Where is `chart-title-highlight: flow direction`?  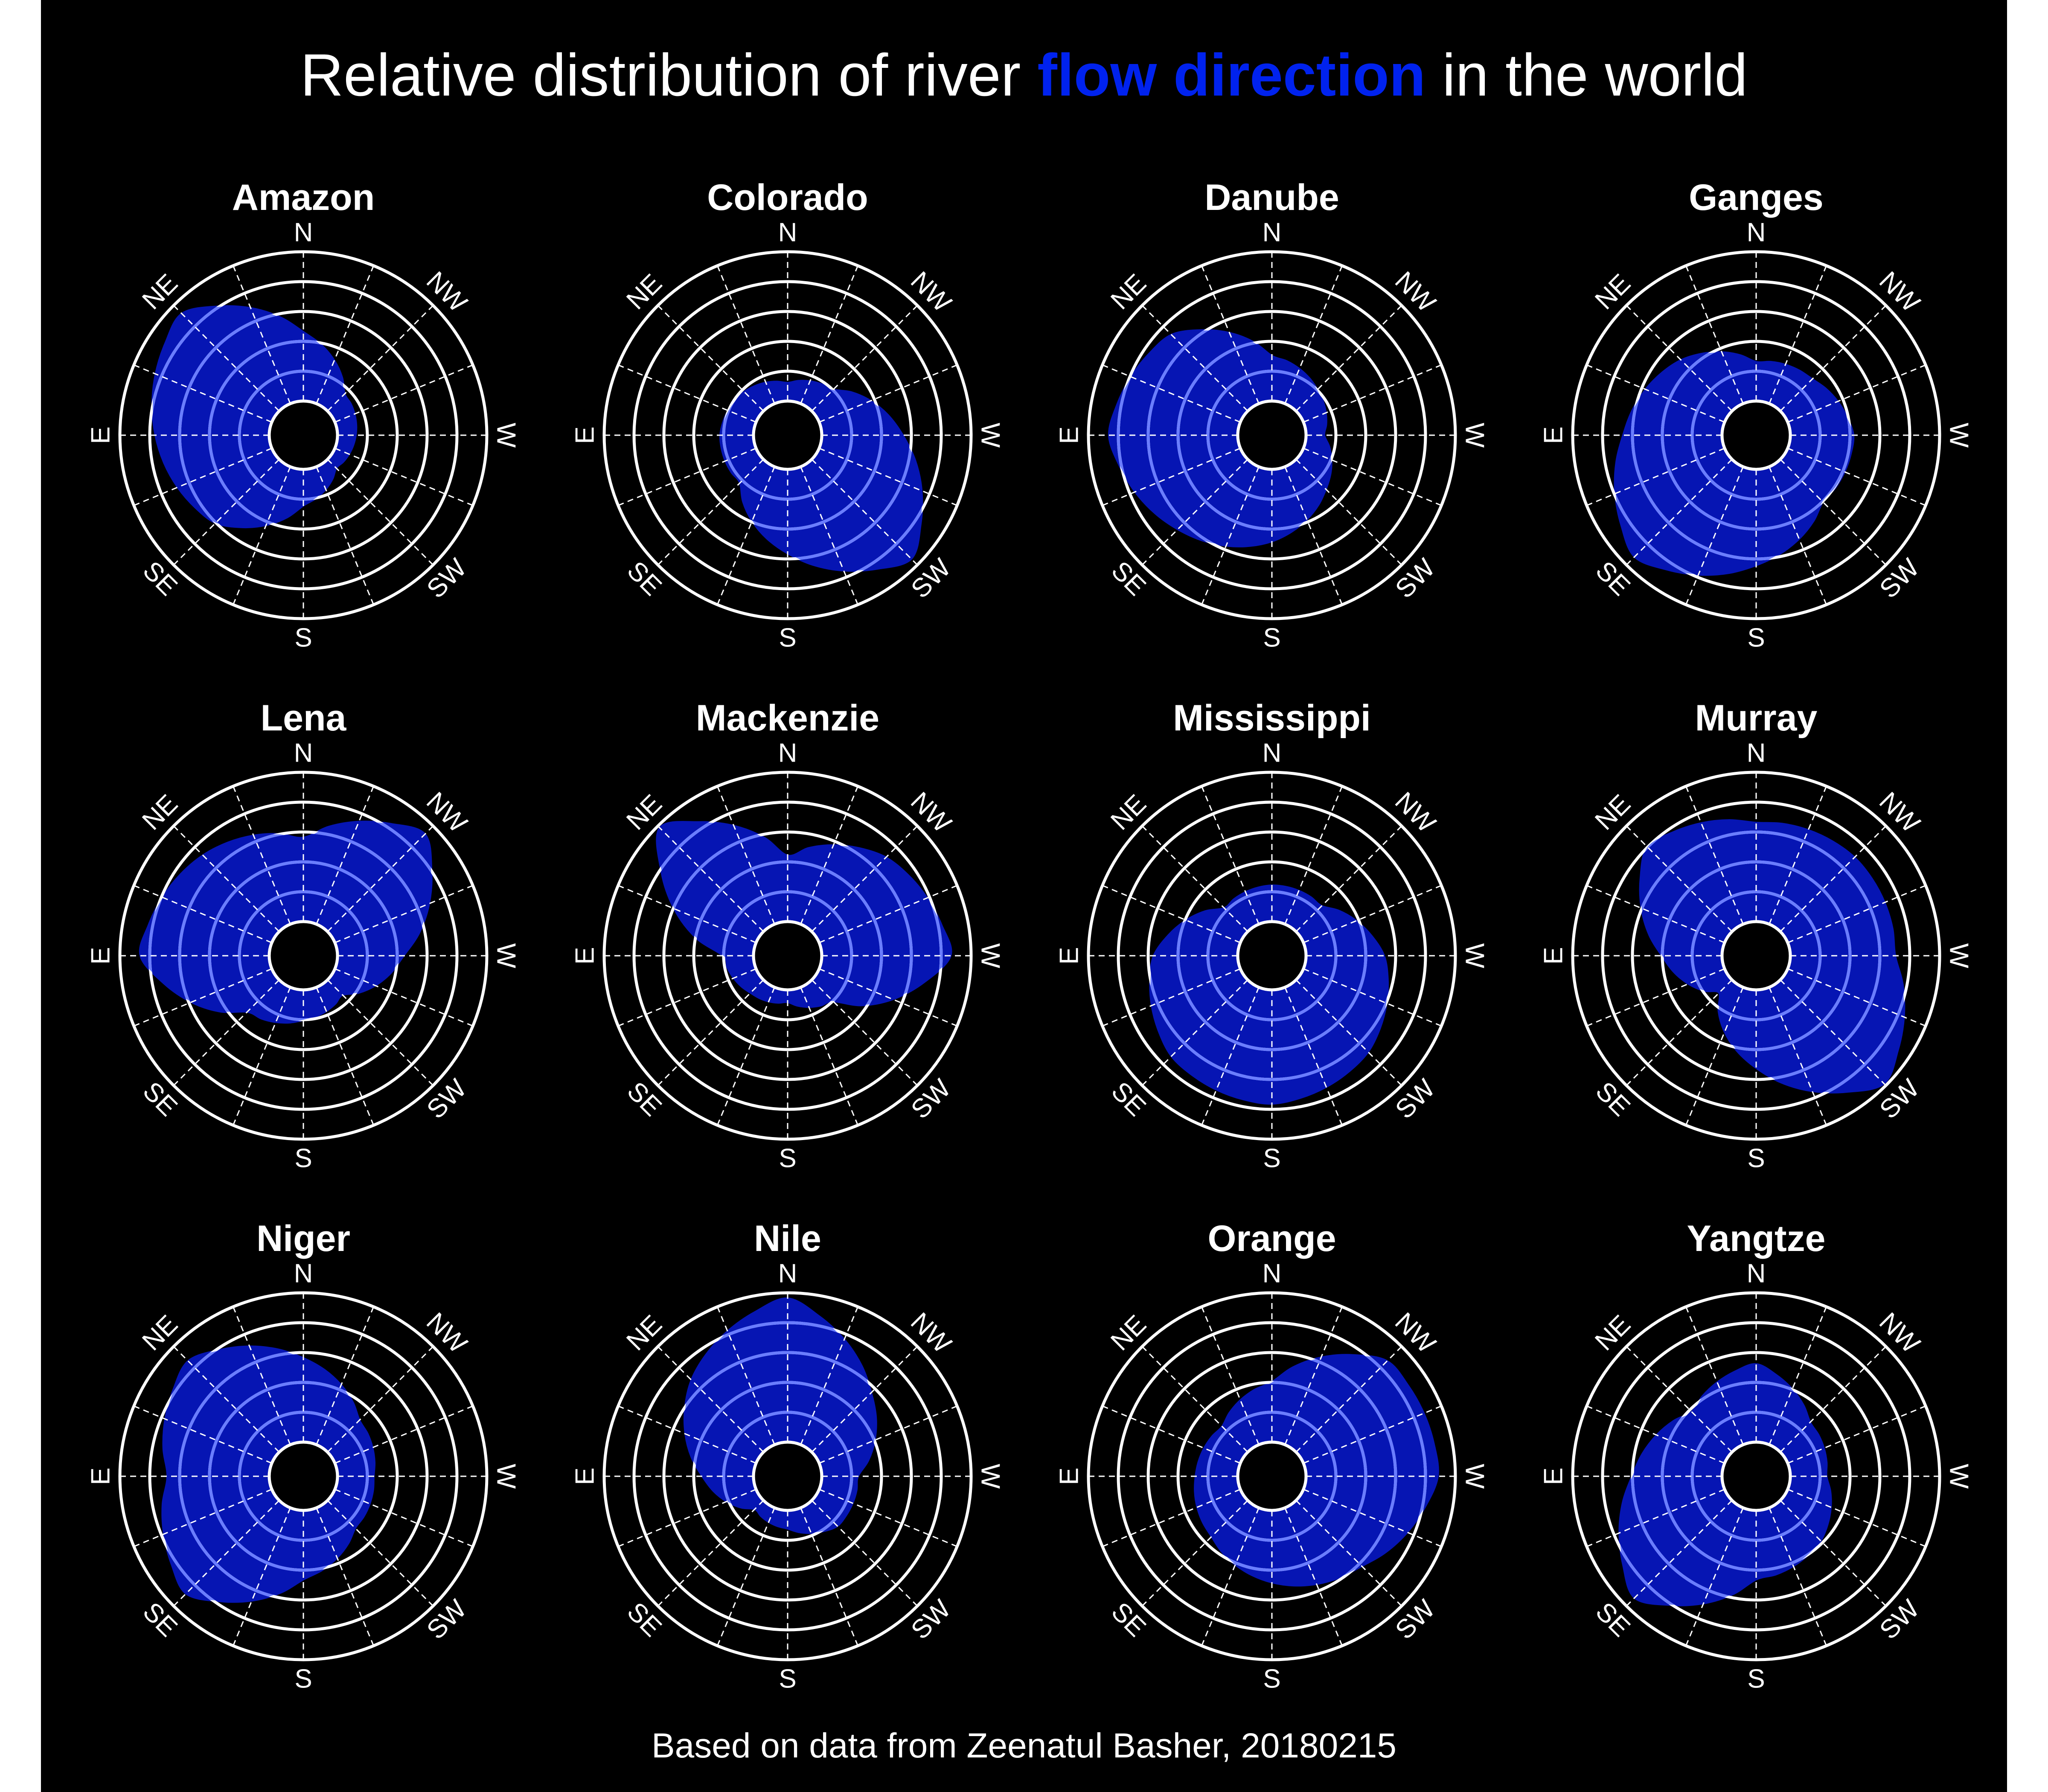 chart-title-highlight: flow direction is located at coordinates (1231, 74).